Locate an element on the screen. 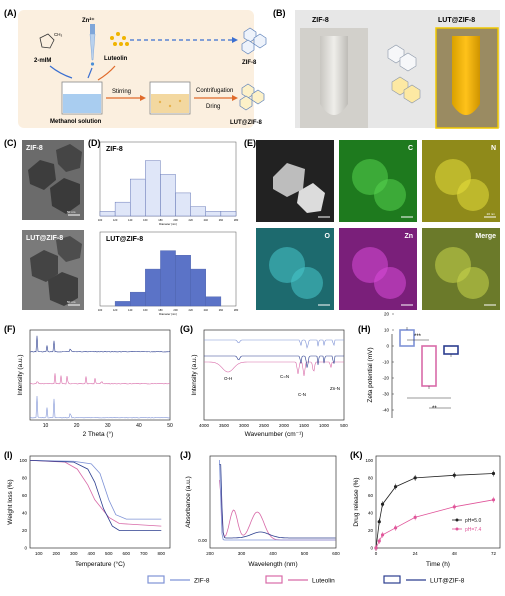 Image resolution: width=505 pixels, height=596 pixels. uv-ytick-label: 0.00 is located at coordinates (202, 540).